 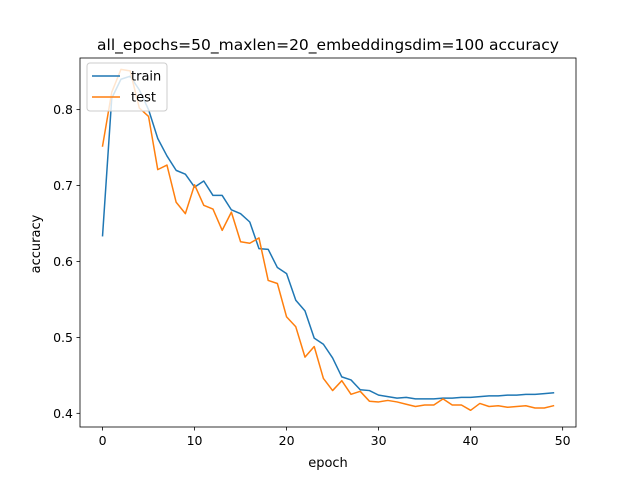 I want to click on x-axis-label: epoch, so click(x=328, y=463).